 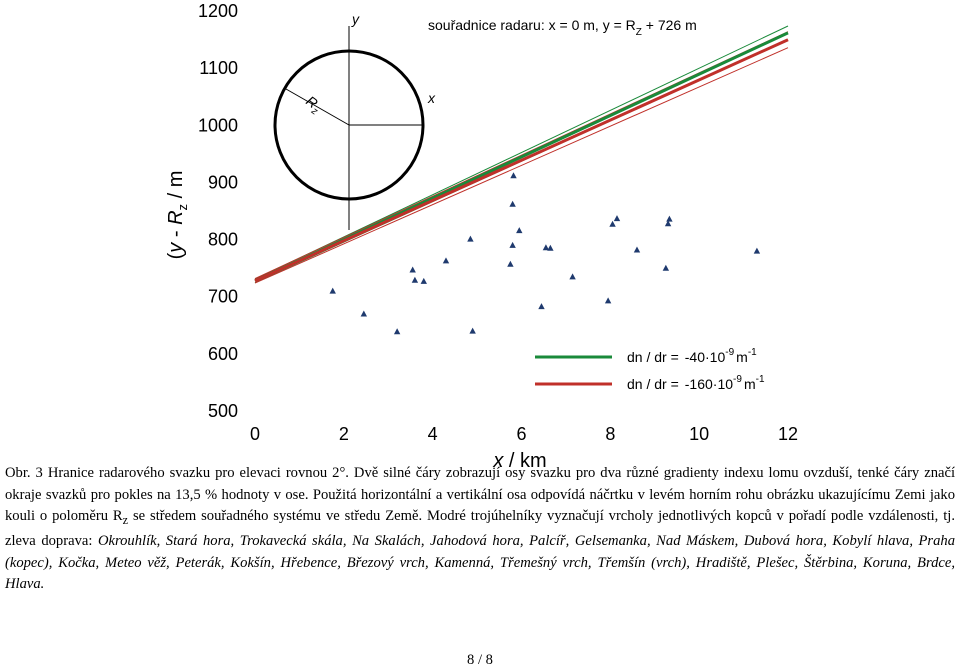 I want to click on x-tick-label: 0, so click(x=255, y=434).